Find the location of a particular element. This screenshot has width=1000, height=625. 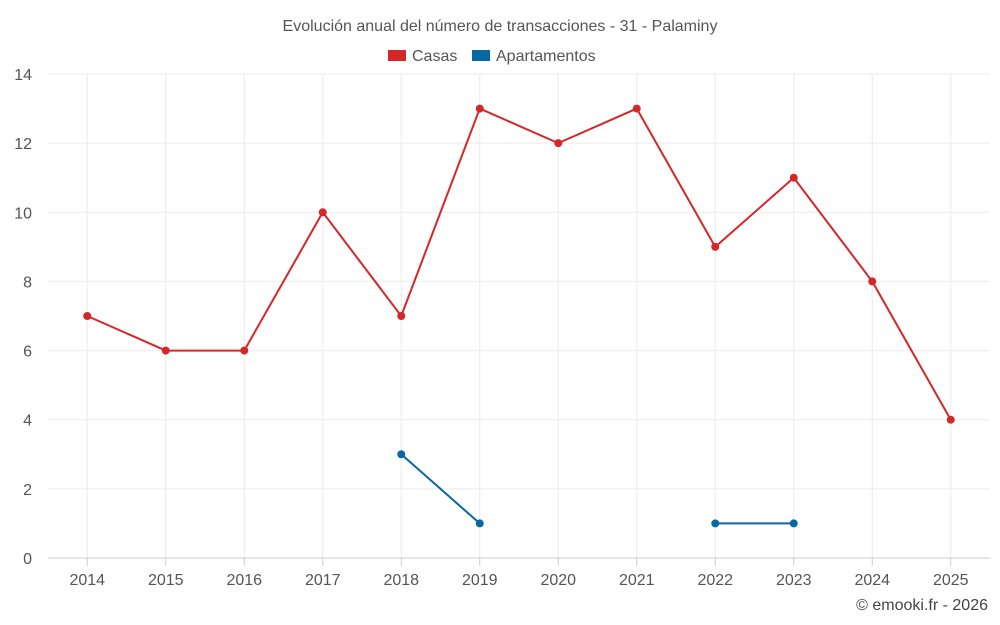

legend-item-casas: Casas is located at coordinates (422, 56).